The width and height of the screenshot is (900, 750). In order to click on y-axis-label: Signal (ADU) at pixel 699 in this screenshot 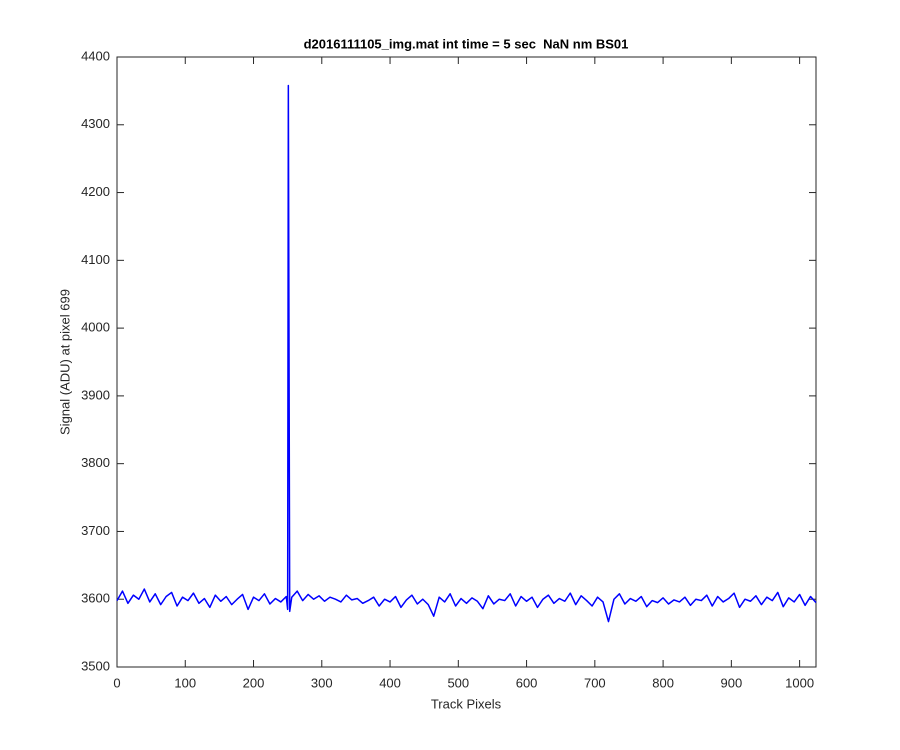, I will do `click(64, 362)`.